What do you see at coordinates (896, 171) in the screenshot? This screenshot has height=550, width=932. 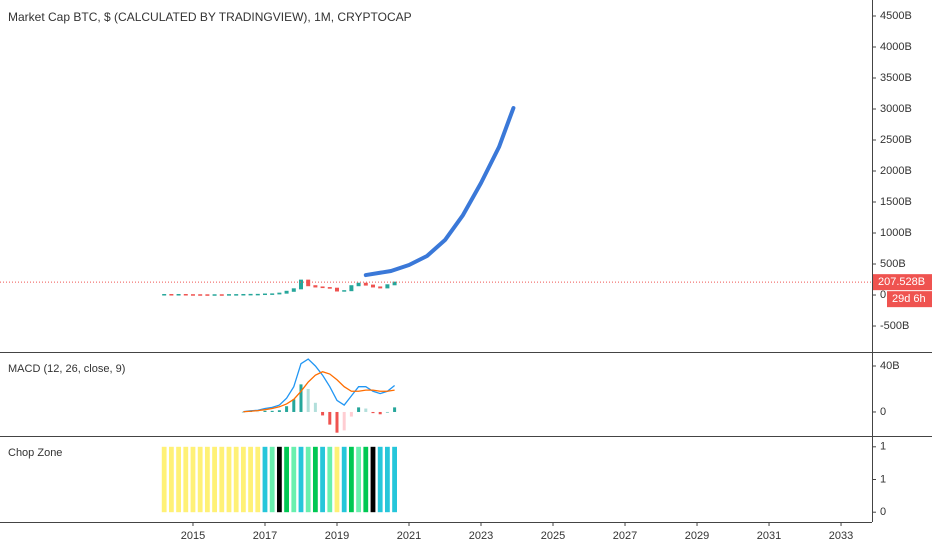 I see `y-tick-label: 2000B` at bounding box center [896, 171].